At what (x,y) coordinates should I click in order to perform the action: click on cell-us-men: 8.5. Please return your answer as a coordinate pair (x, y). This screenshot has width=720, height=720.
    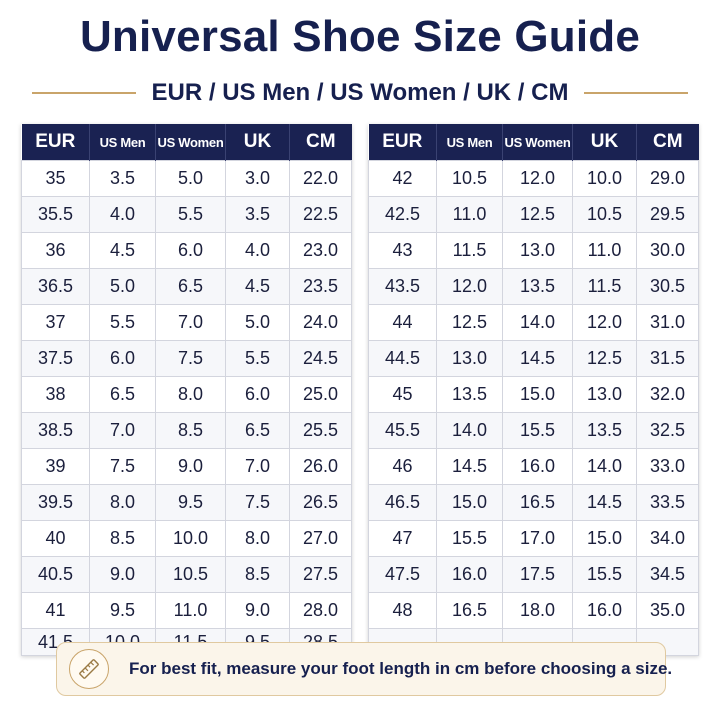
    Looking at the image, I should click on (122, 538).